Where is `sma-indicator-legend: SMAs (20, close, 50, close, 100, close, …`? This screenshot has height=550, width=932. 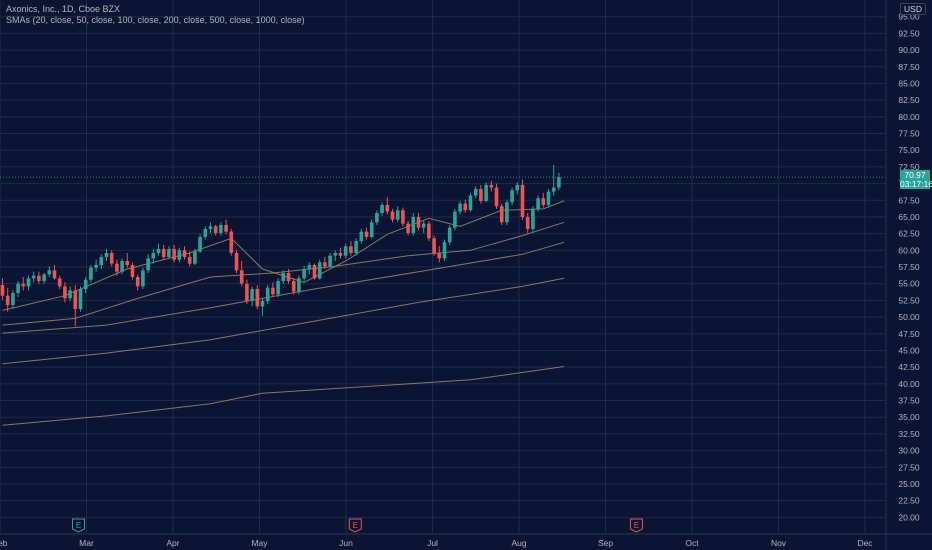 sma-indicator-legend: SMAs (20, close, 50, close, 100, close, … is located at coordinates (155, 20).